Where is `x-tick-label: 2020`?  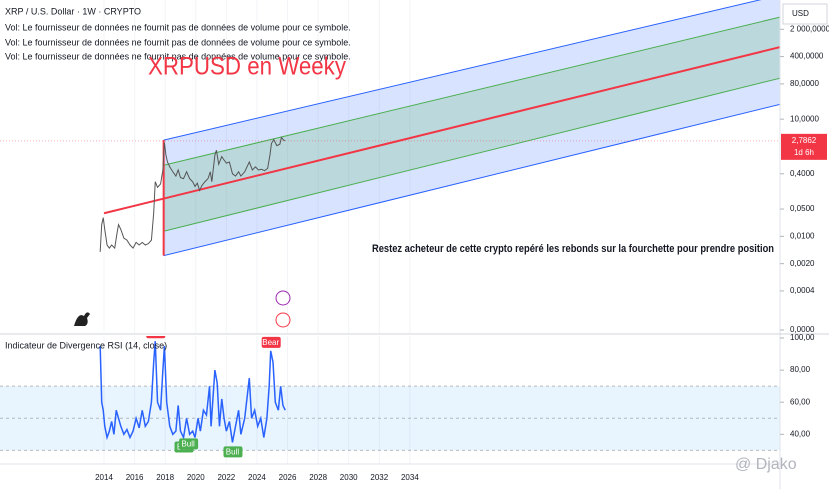
x-tick-label: 2020 is located at coordinates (196, 477).